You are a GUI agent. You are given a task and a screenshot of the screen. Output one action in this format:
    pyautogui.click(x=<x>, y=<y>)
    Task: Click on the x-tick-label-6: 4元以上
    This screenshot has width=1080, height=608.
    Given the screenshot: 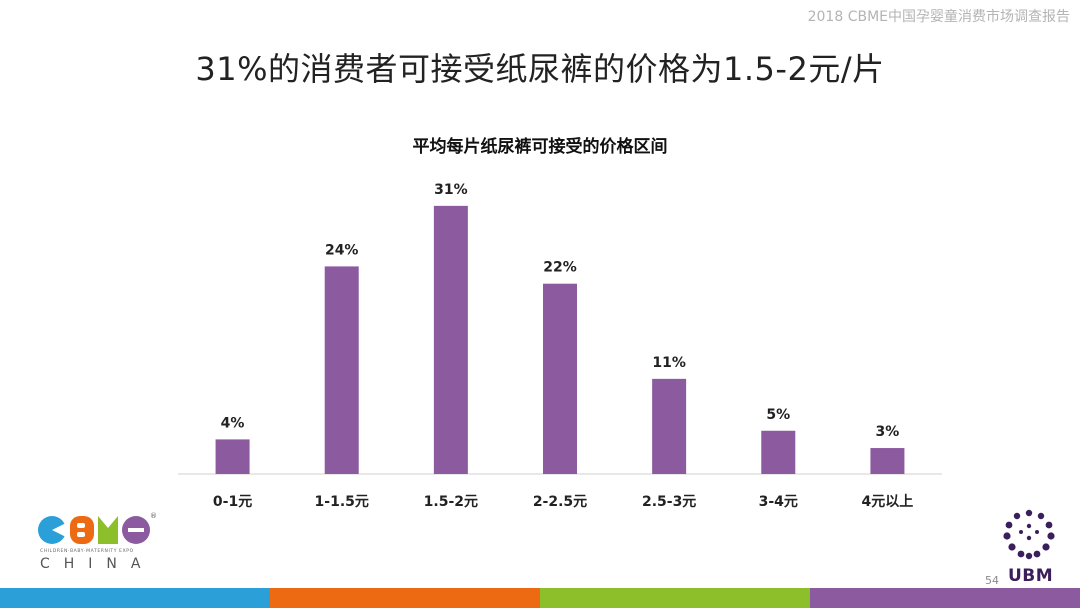 What is the action you would take?
    pyautogui.click(x=888, y=502)
    